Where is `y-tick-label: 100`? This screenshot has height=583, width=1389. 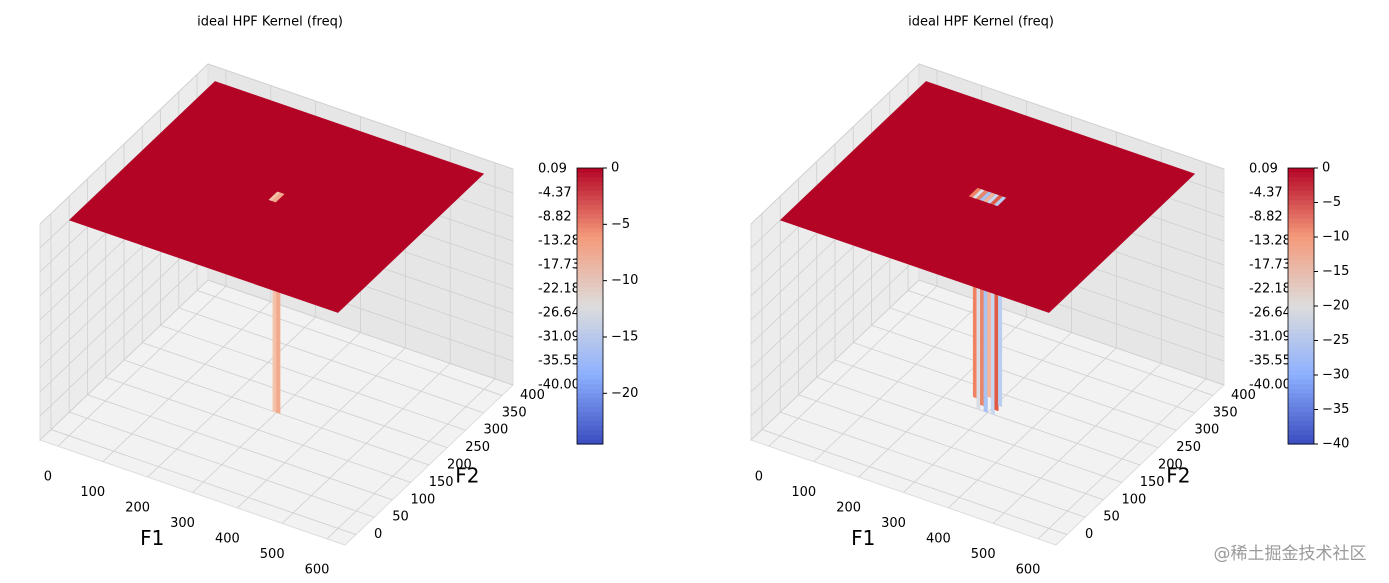
y-tick-label: 100 is located at coordinates (422, 499).